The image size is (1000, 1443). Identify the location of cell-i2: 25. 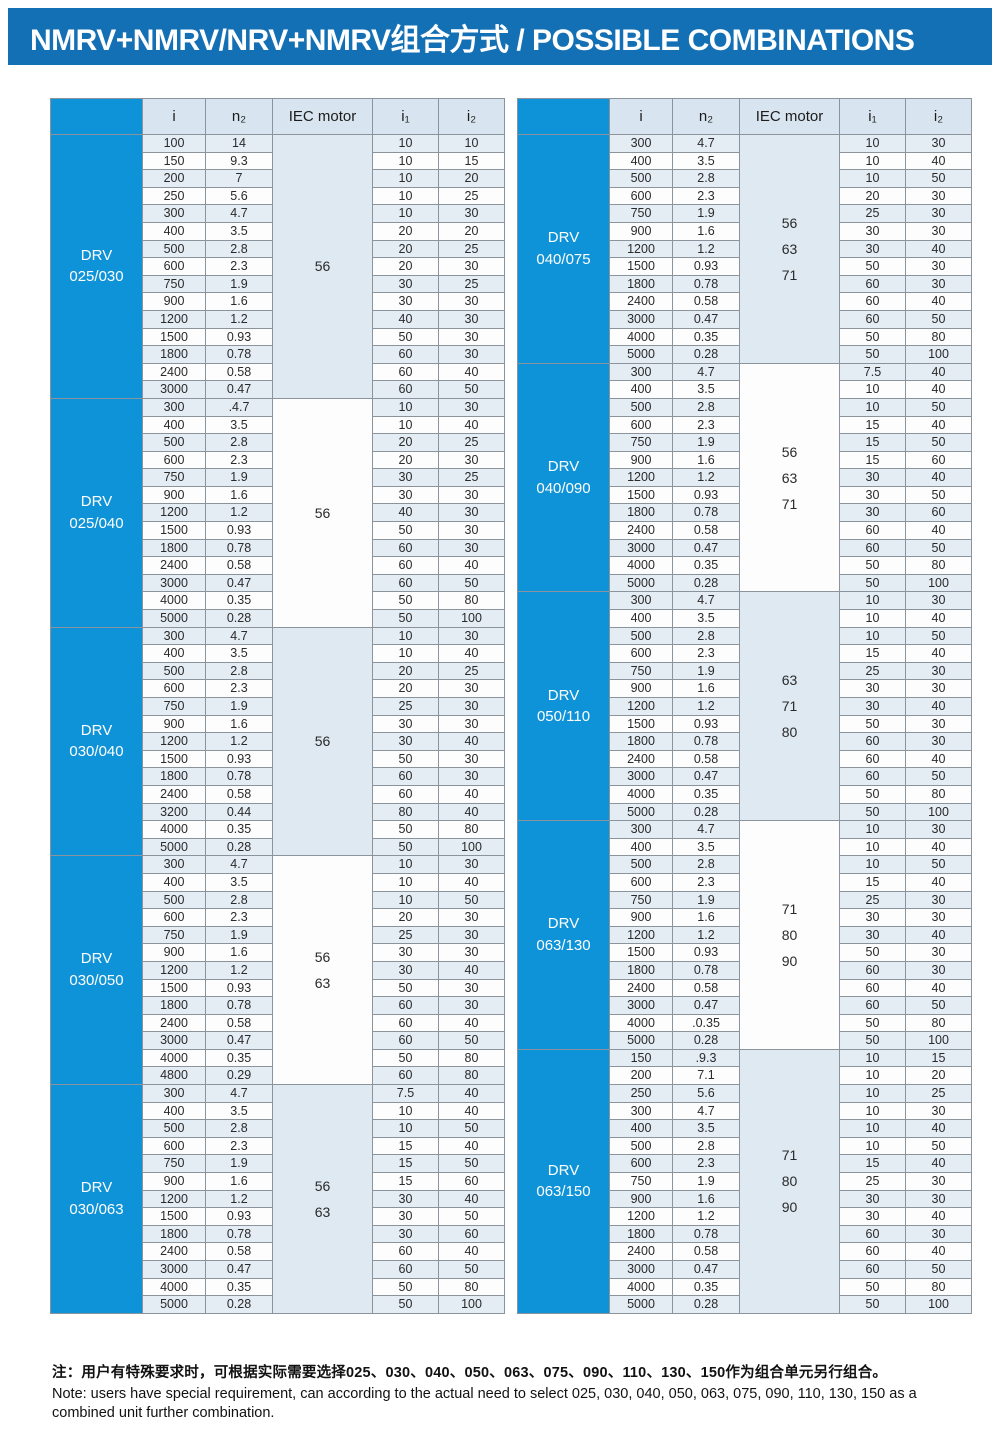
(471, 477).